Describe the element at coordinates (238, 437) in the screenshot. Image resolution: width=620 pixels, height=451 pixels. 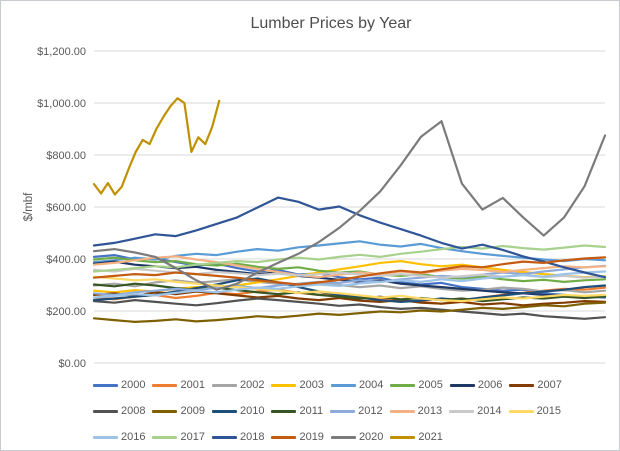
I see `legend-item-2018: 2018` at that location.